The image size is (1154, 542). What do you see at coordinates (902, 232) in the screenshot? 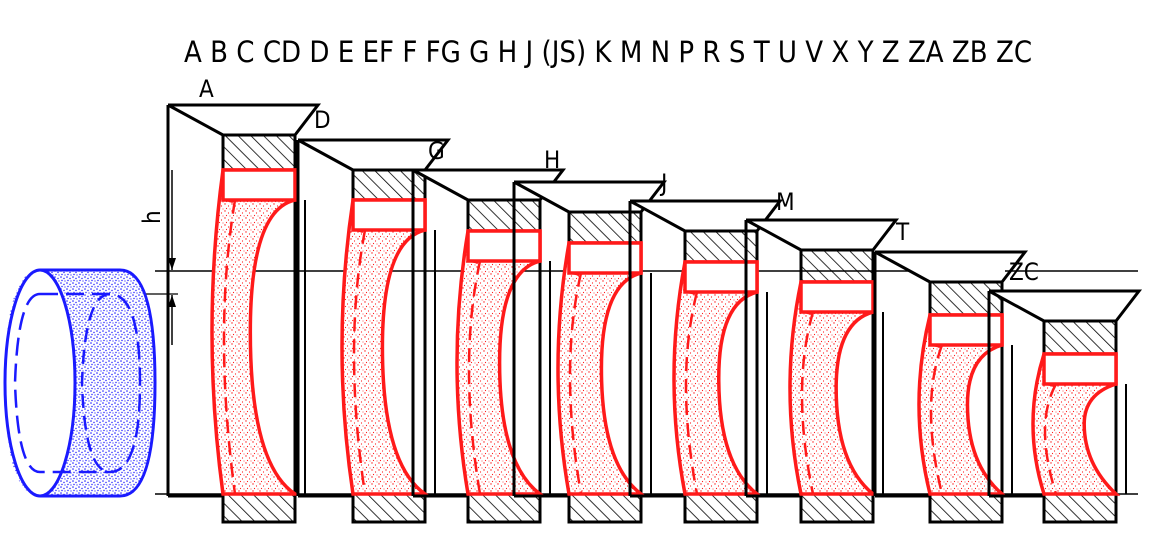
I see `hole-label: T` at bounding box center [902, 232].